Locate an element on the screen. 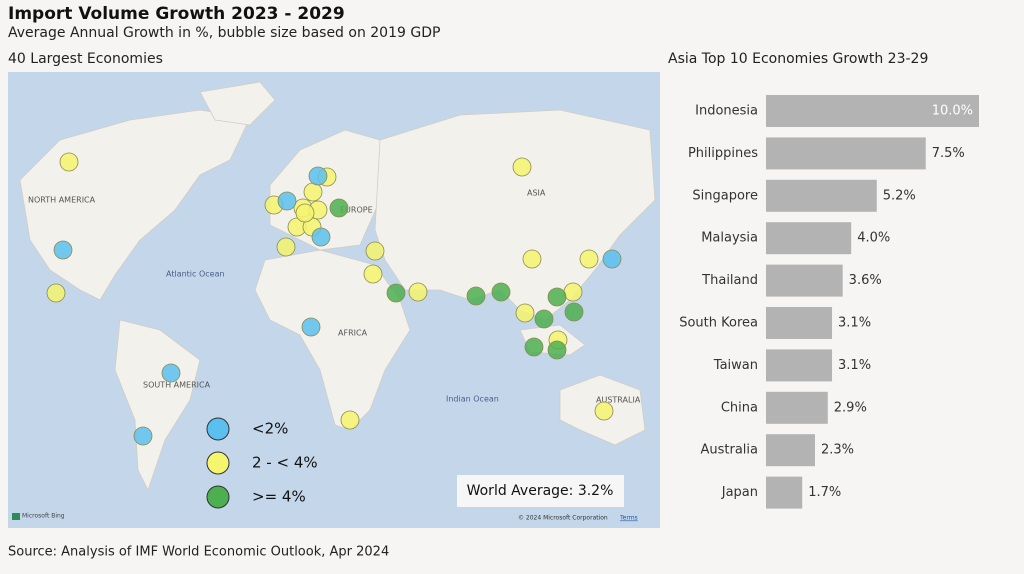  value-label: 3.6% is located at coordinates (865, 280).